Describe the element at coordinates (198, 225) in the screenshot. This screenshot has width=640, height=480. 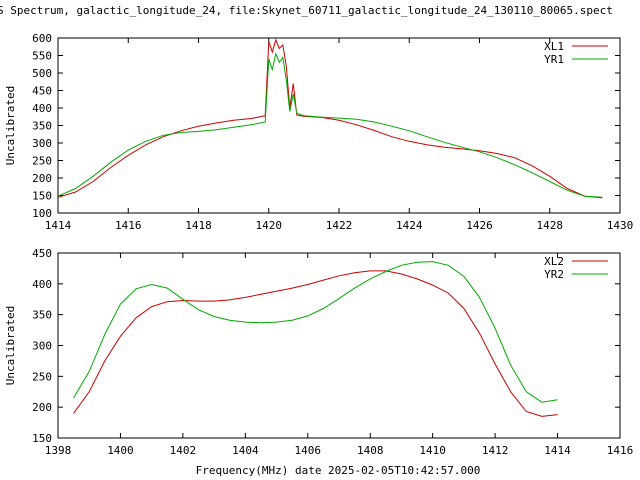
I see `x-tick-label: 1418` at that location.